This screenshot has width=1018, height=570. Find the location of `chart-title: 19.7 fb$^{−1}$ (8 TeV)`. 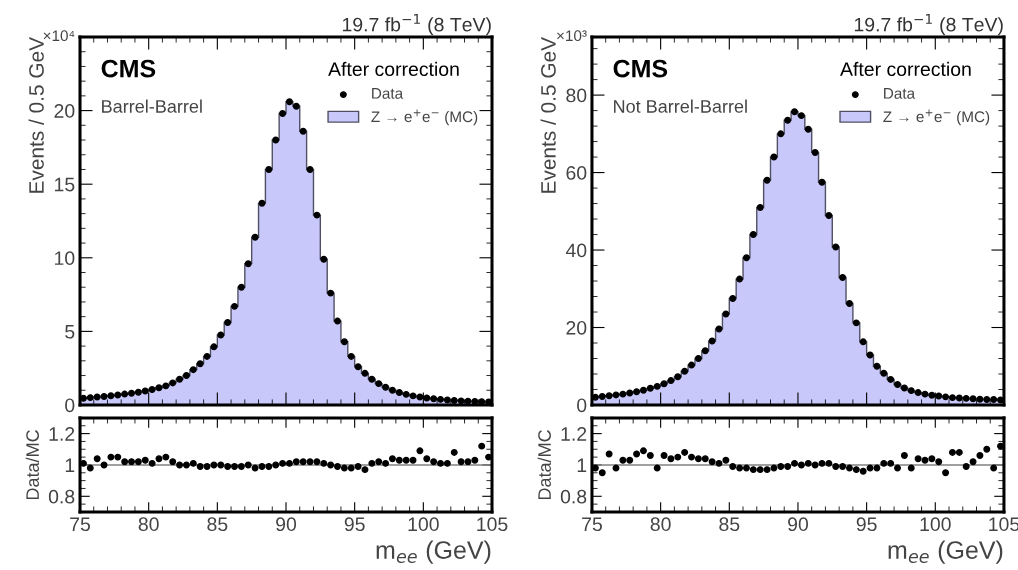

chart-title: 19.7 fb$^{−1}$ (8 TeV) is located at coordinates (416, 24).